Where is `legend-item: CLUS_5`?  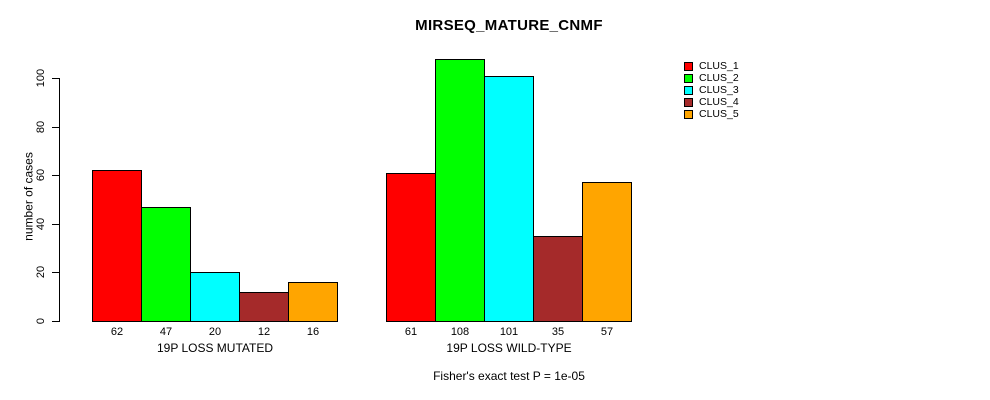
legend-item: CLUS_5 is located at coordinates (711, 114).